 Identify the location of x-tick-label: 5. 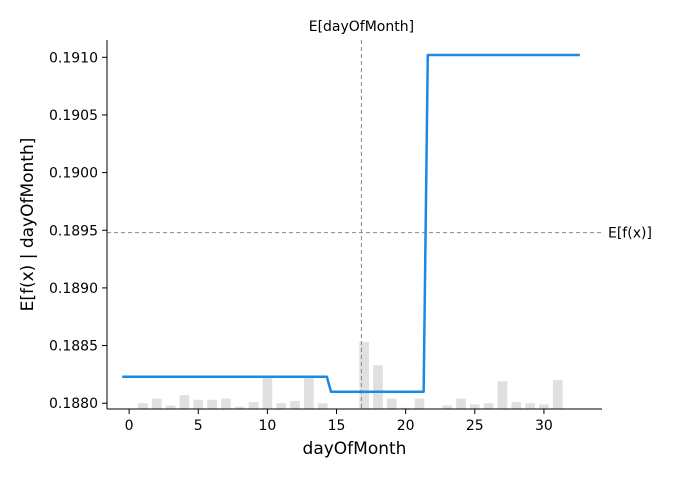
(198, 426).